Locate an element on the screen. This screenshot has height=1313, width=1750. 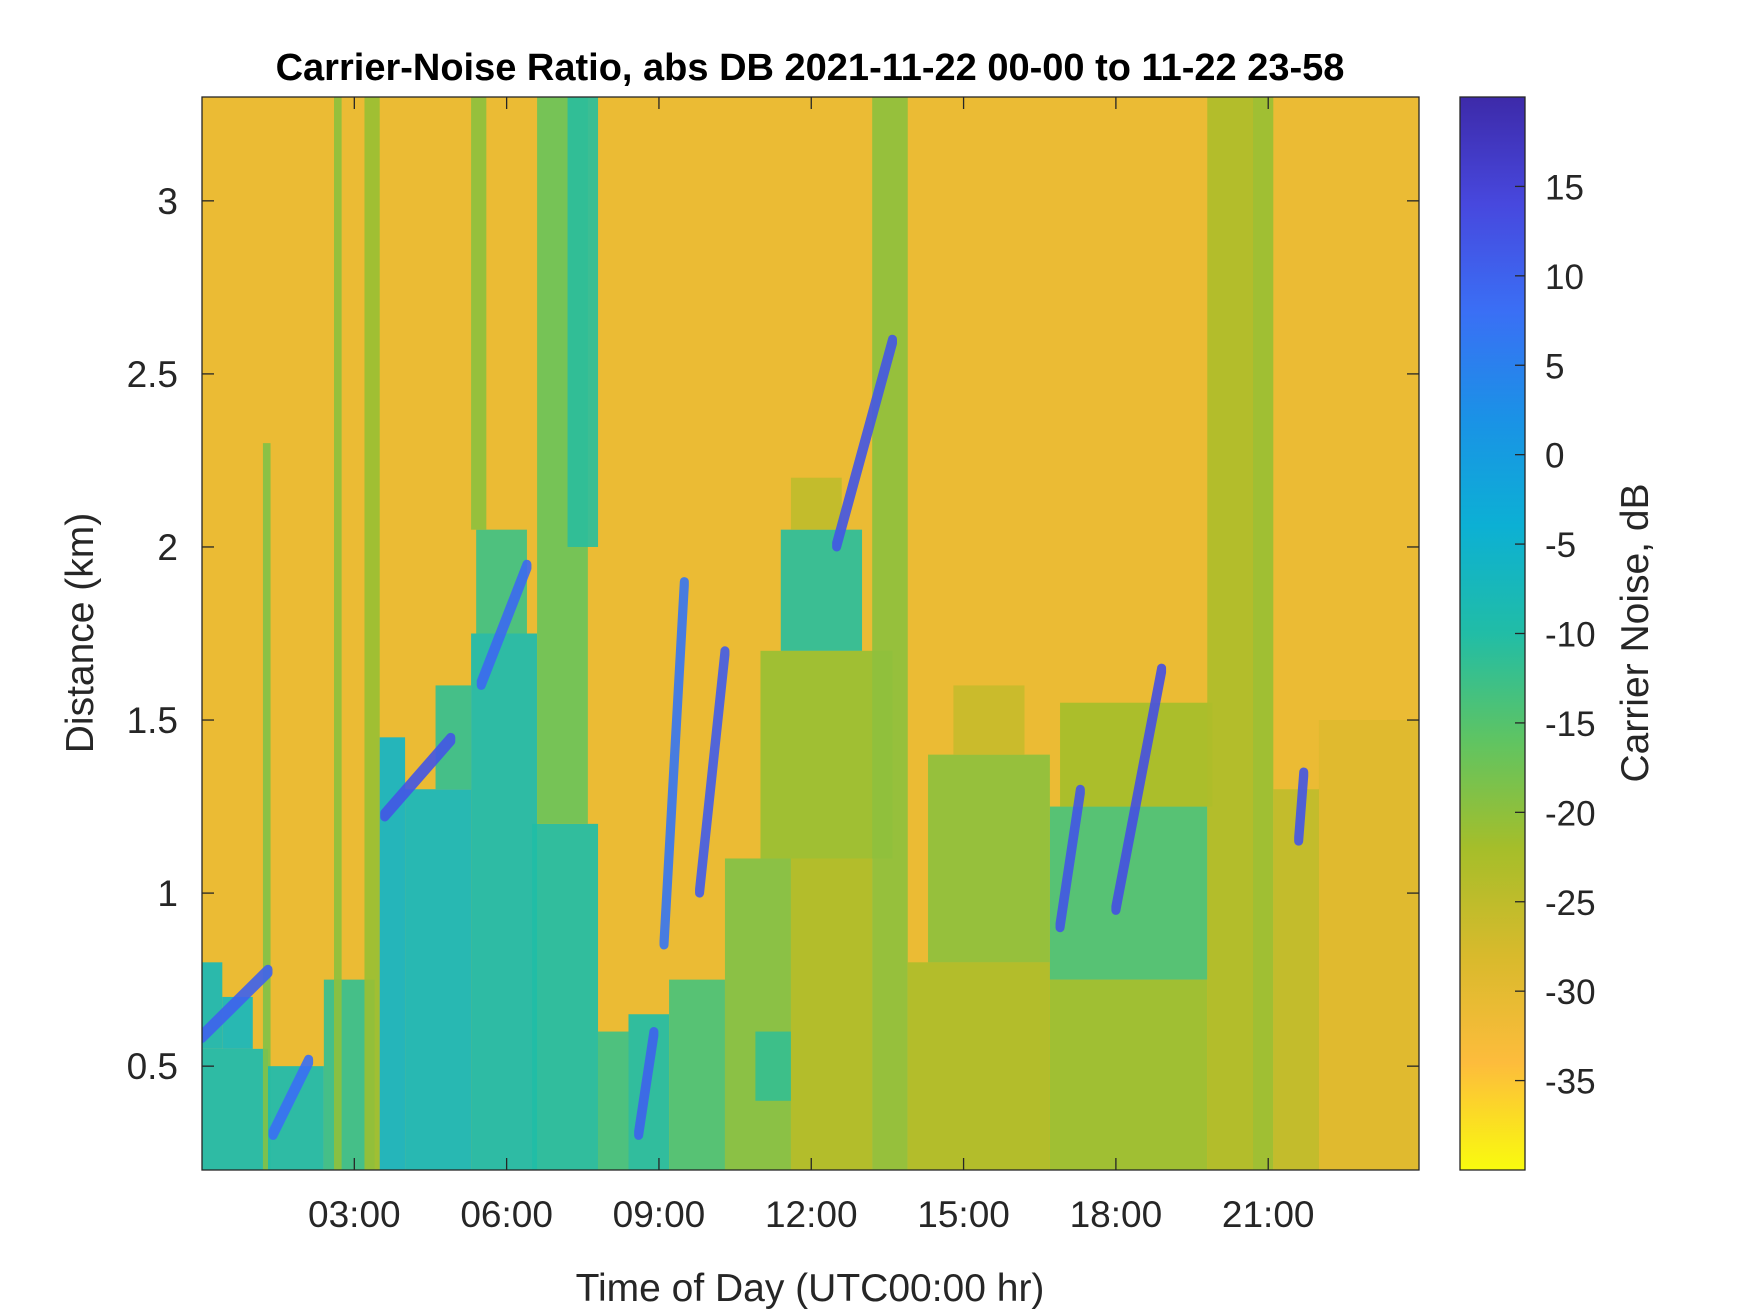
colorbar-label: Carrier Noise, dB is located at coordinates (1635, 632).